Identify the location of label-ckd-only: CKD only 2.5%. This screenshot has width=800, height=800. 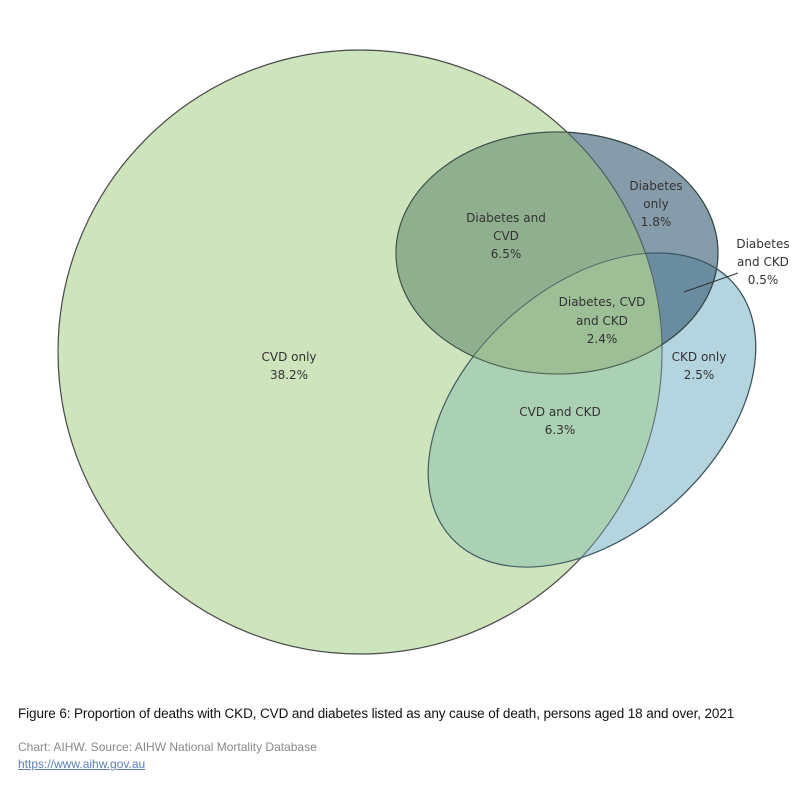
(699, 366).